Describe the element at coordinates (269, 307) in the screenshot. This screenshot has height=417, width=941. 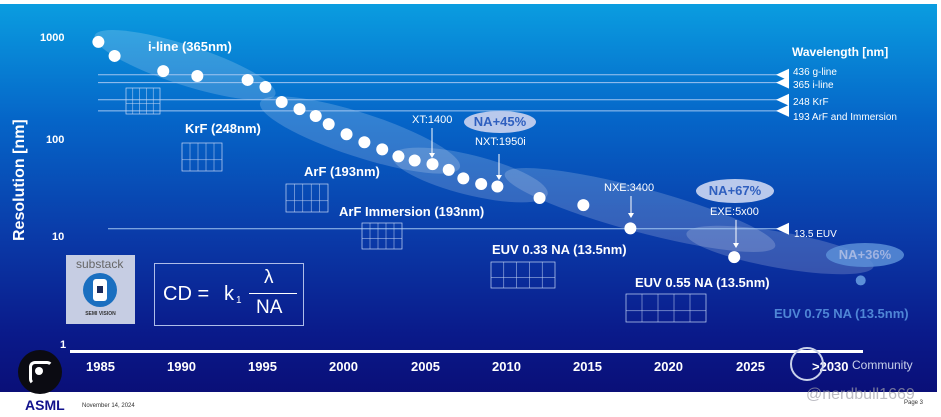
I see `formula-denominator: NA` at that location.